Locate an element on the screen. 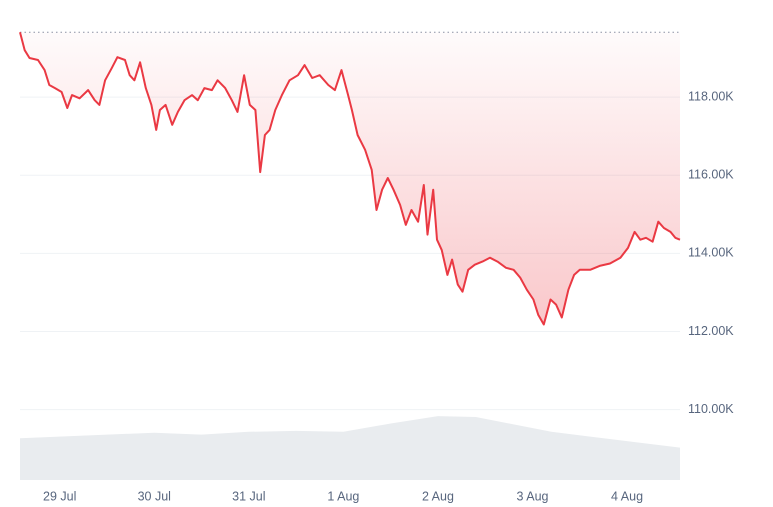 The width and height of the screenshot is (773, 507). y-tick-label: 116.00K is located at coordinates (711, 175).